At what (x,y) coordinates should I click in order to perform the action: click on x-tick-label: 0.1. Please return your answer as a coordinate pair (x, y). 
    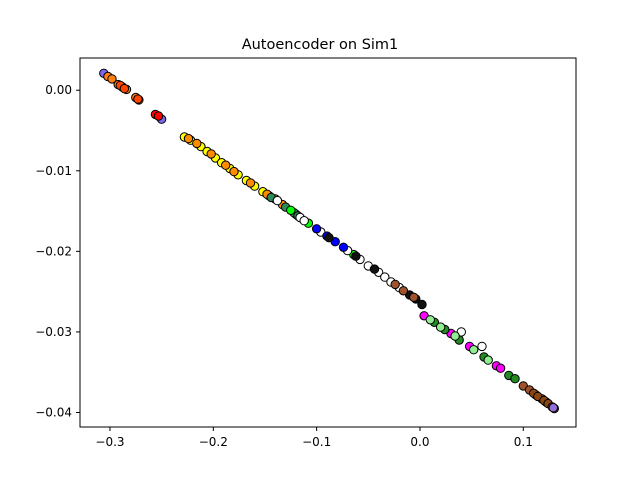
    Looking at the image, I should click on (523, 442).